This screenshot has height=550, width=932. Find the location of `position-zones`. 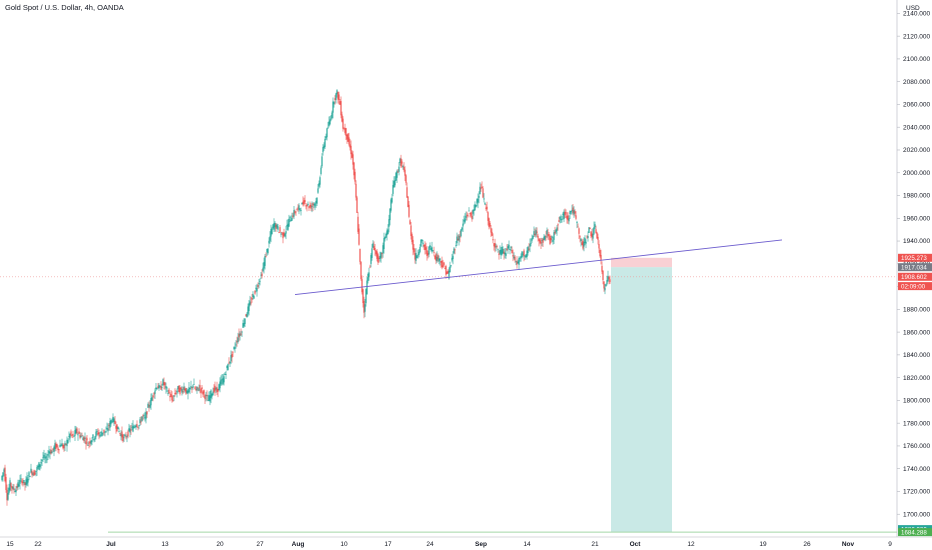

position-zones is located at coordinates (641, 395).